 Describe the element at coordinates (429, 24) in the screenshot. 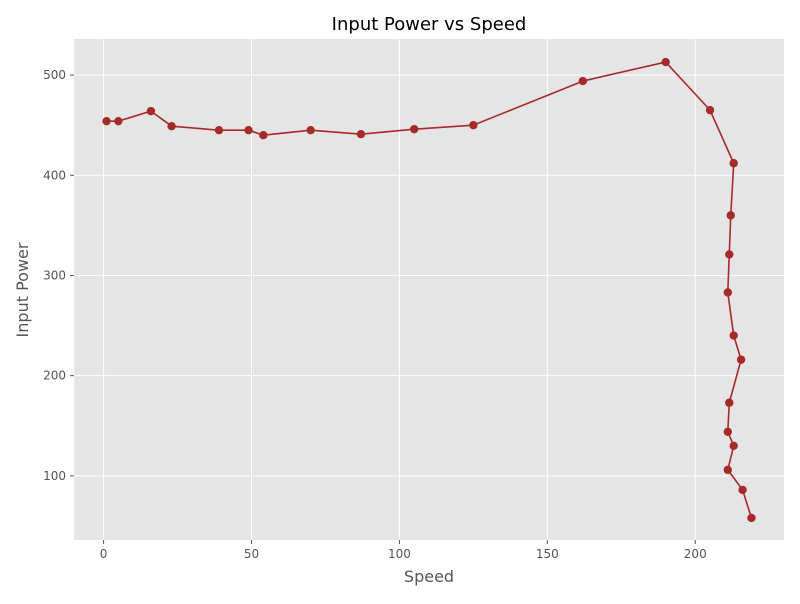

I see `chart-title: Input Power vs Speed` at that location.